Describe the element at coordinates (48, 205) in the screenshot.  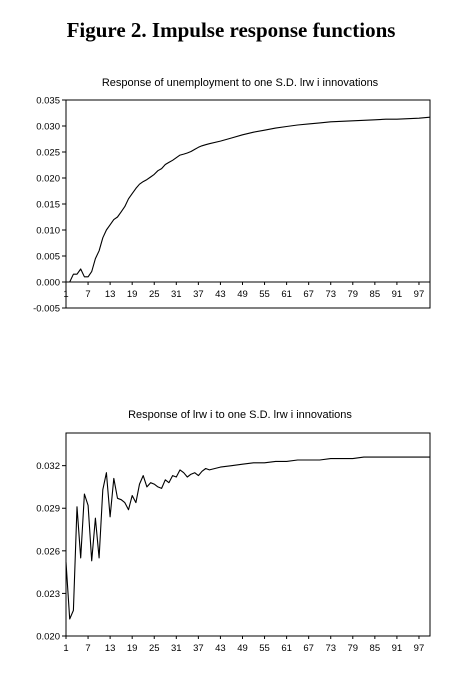
I see `y-tick-label: 0.015` at that location.